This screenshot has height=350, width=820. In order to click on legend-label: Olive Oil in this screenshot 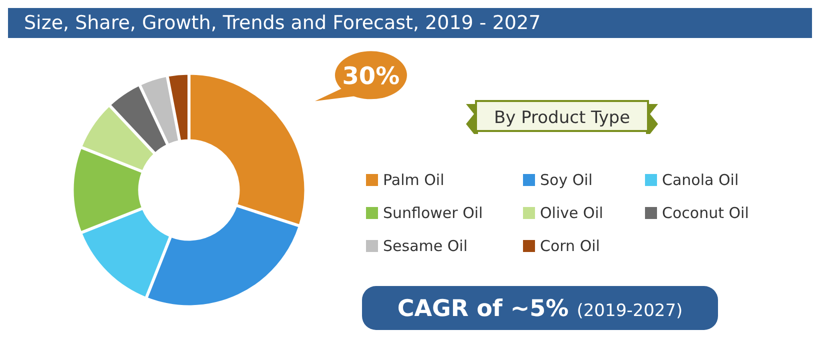, I will do `click(572, 213)`.